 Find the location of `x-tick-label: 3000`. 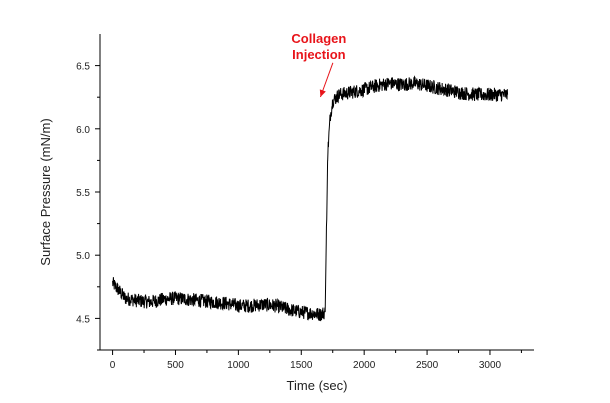

x-tick-label: 3000 is located at coordinates (490, 365).